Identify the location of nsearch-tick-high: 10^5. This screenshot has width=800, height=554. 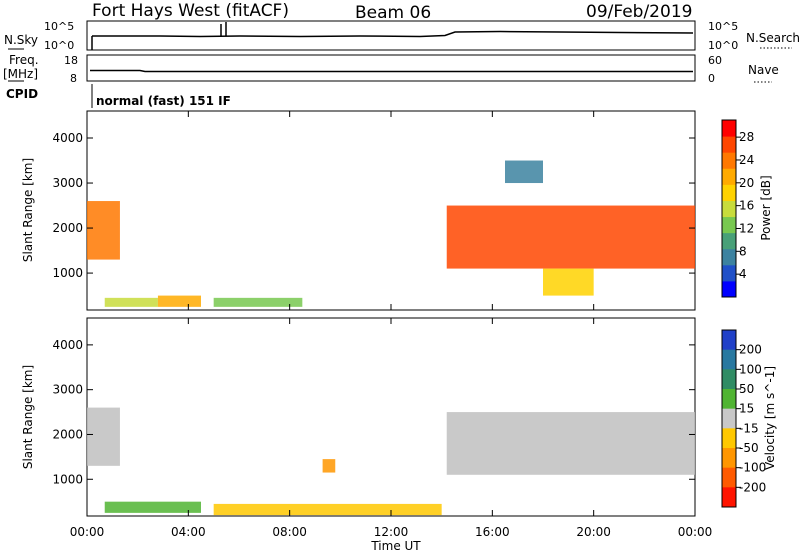
(723, 26).